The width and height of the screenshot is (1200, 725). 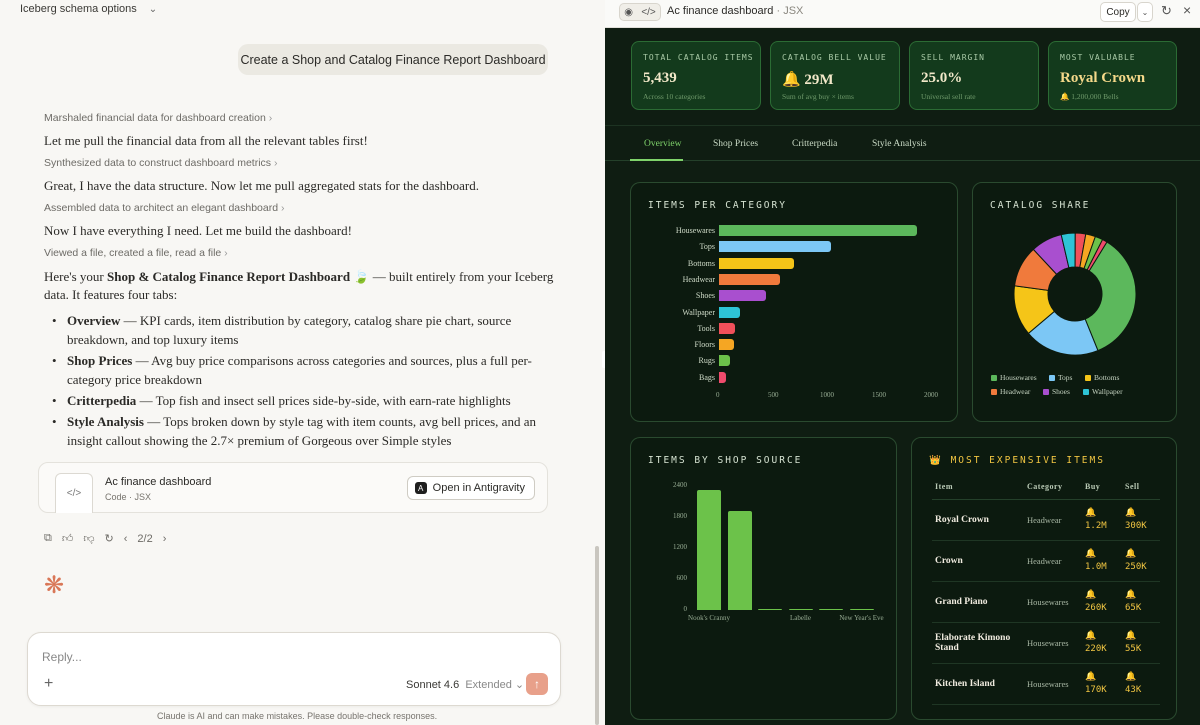 I want to click on eye-icon: ◉, so click(x=628, y=12).